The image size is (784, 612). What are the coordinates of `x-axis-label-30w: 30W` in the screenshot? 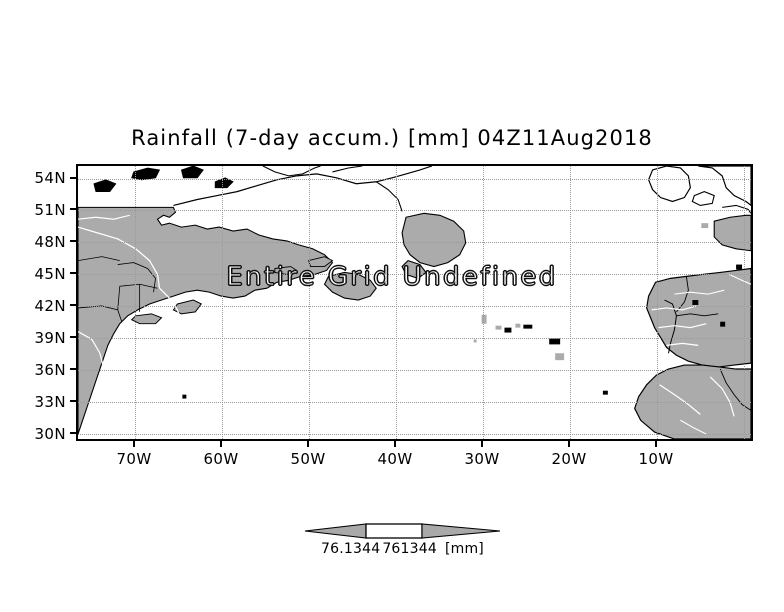 It's located at (482, 459).